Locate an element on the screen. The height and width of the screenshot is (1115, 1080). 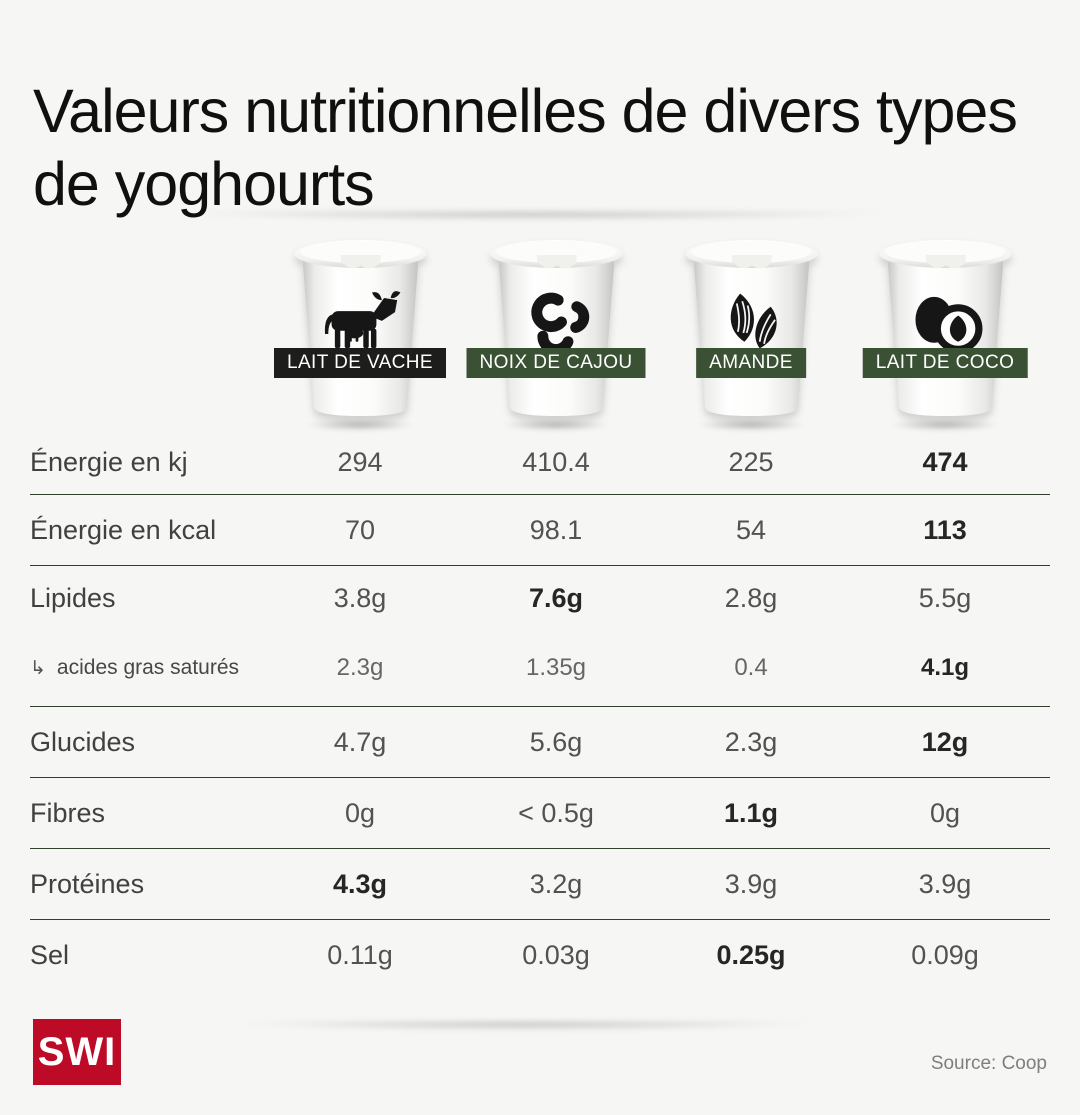
value-cell: 4.7g is located at coordinates (360, 741).